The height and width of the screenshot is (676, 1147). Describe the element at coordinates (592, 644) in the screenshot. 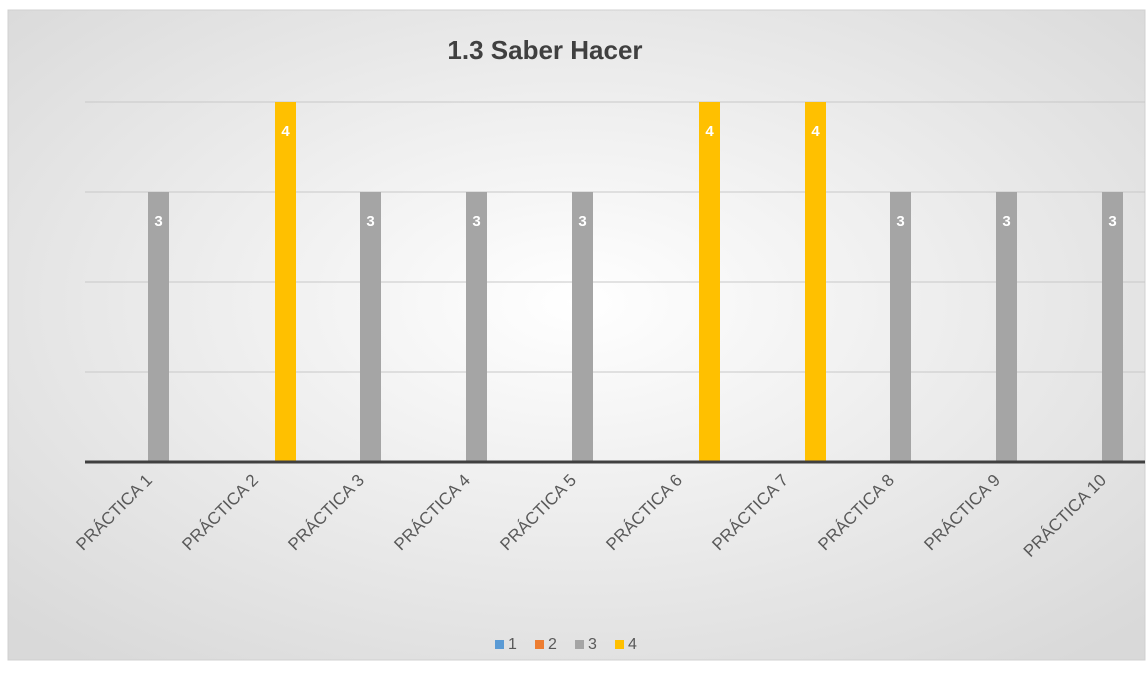

I see `legend-label: 3` at that location.